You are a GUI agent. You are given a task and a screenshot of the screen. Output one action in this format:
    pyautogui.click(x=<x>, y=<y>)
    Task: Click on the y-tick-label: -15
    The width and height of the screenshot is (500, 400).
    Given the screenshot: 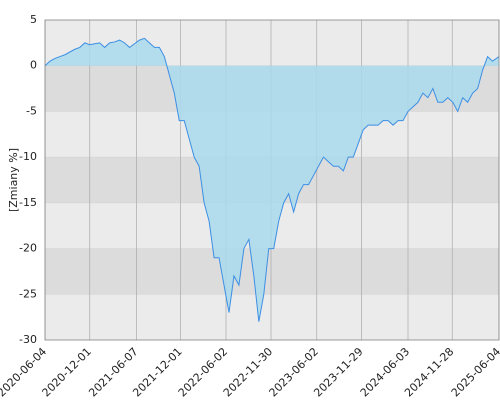 What is the action you would take?
    pyautogui.click(x=28, y=202)
    